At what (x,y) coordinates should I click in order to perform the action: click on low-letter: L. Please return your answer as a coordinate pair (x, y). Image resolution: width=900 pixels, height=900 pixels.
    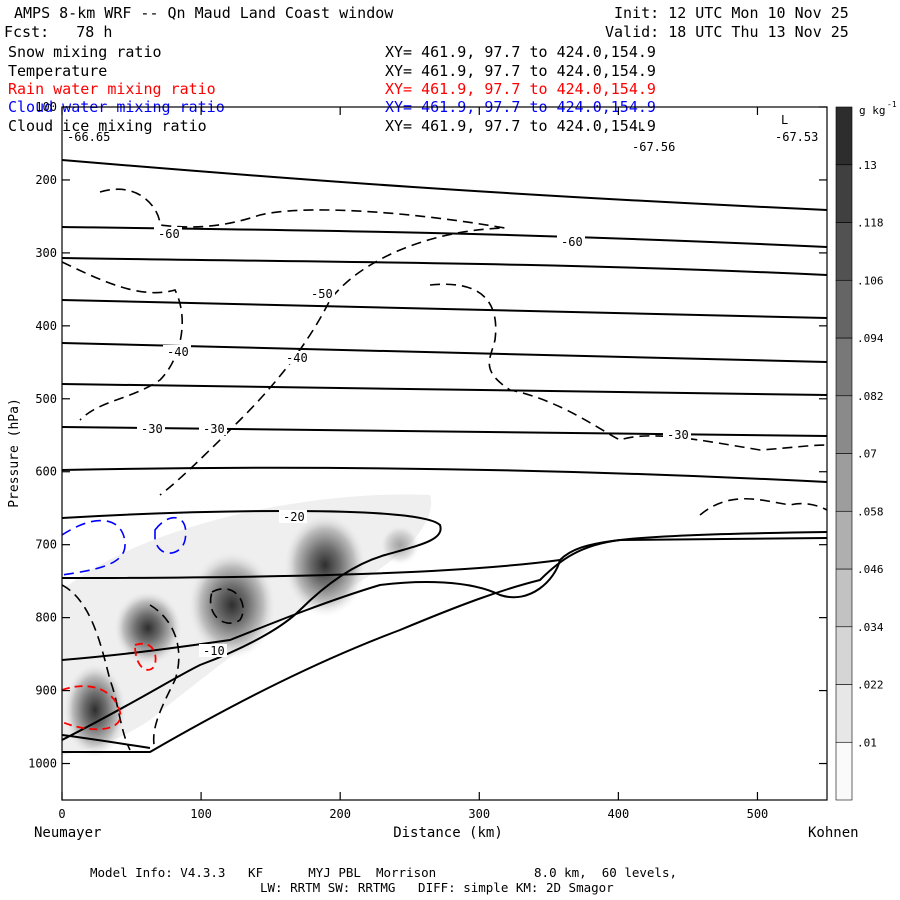
    Looking at the image, I should click on (784, 120).